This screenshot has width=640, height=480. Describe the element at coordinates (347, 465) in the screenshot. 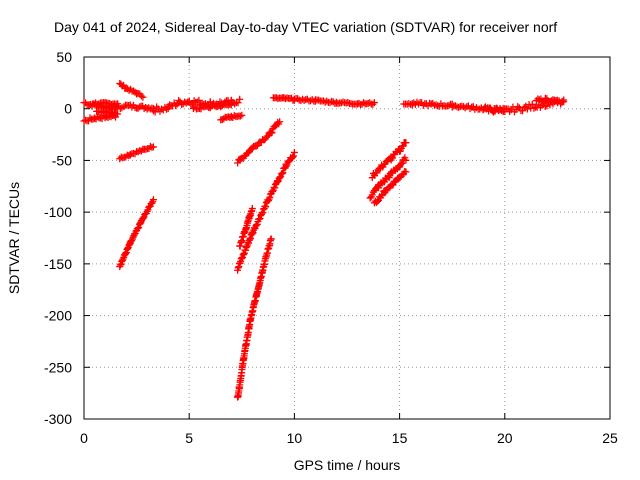

I see `x-axis-label: GPS time / hours` at that location.